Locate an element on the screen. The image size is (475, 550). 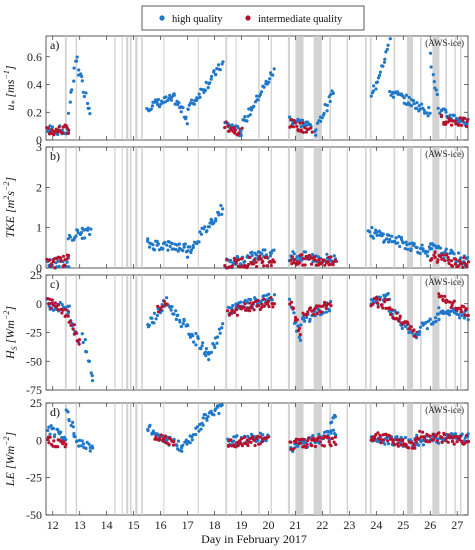
scatter-points is located at coordinates (258, 428).